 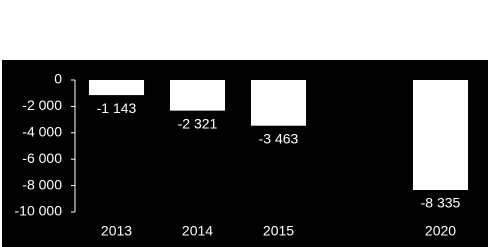 What do you see at coordinates (58, 79) in the screenshot?
I see `y-tick-label: 0` at bounding box center [58, 79].